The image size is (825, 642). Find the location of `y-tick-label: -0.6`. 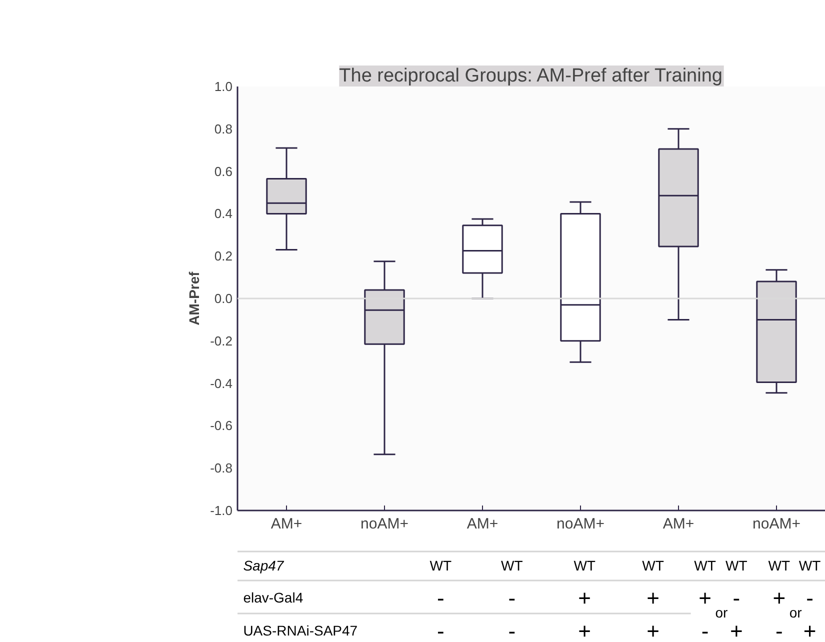

y-tick-label: -0.6 is located at coordinates (221, 426).